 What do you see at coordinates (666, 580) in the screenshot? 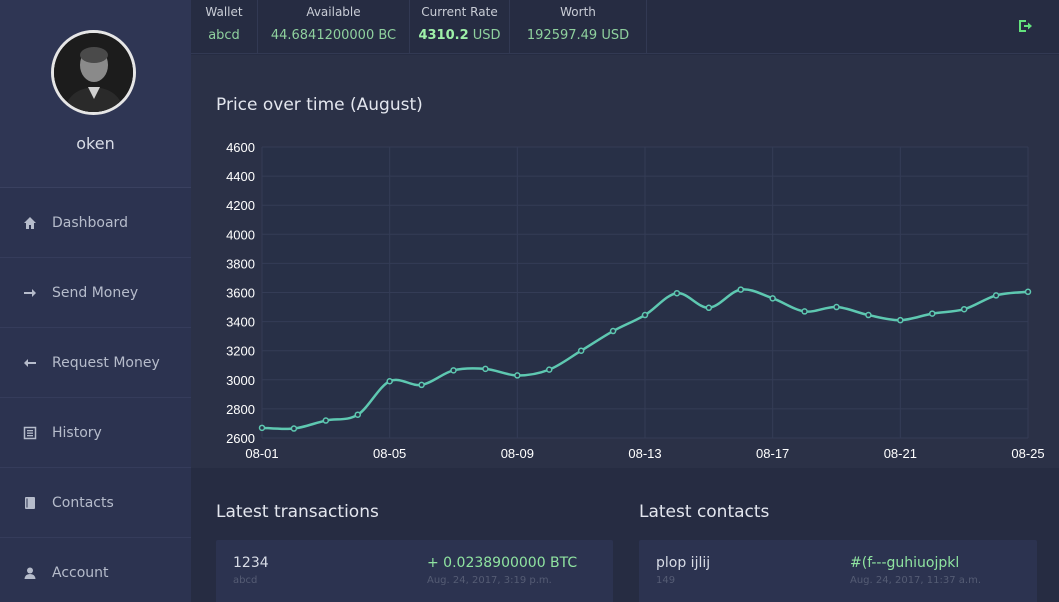
I see `contact-sub: 149` at bounding box center [666, 580].